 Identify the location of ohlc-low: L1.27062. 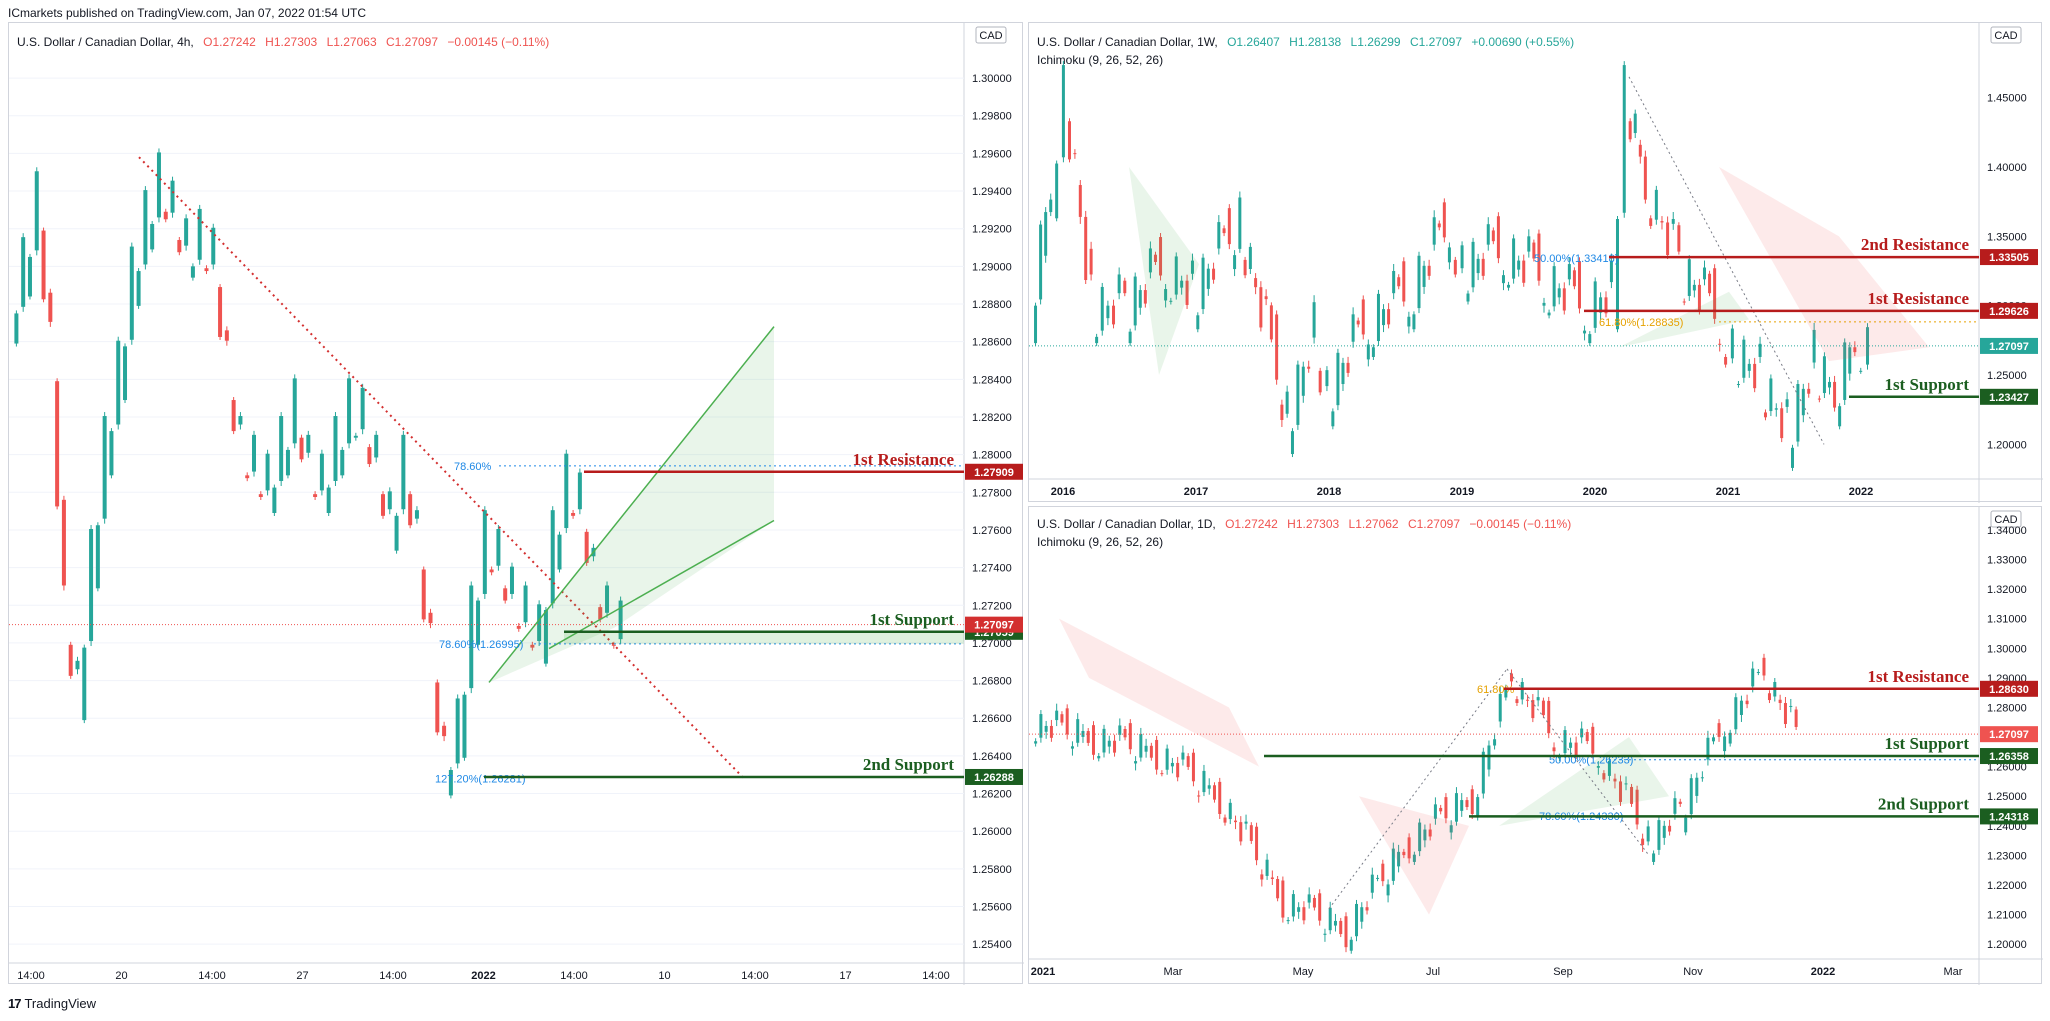
(1373, 524).